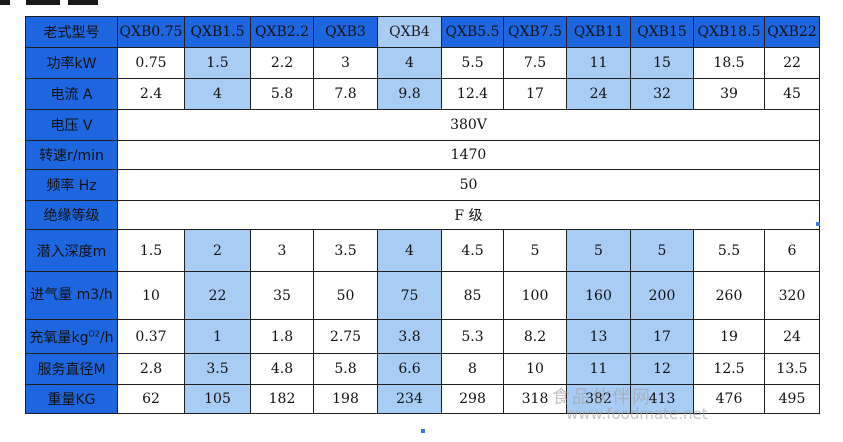 The image size is (843, 442). Describe the element at coordinates (472, 399) in the screenshot. I see `table-cell: 298` at that location.